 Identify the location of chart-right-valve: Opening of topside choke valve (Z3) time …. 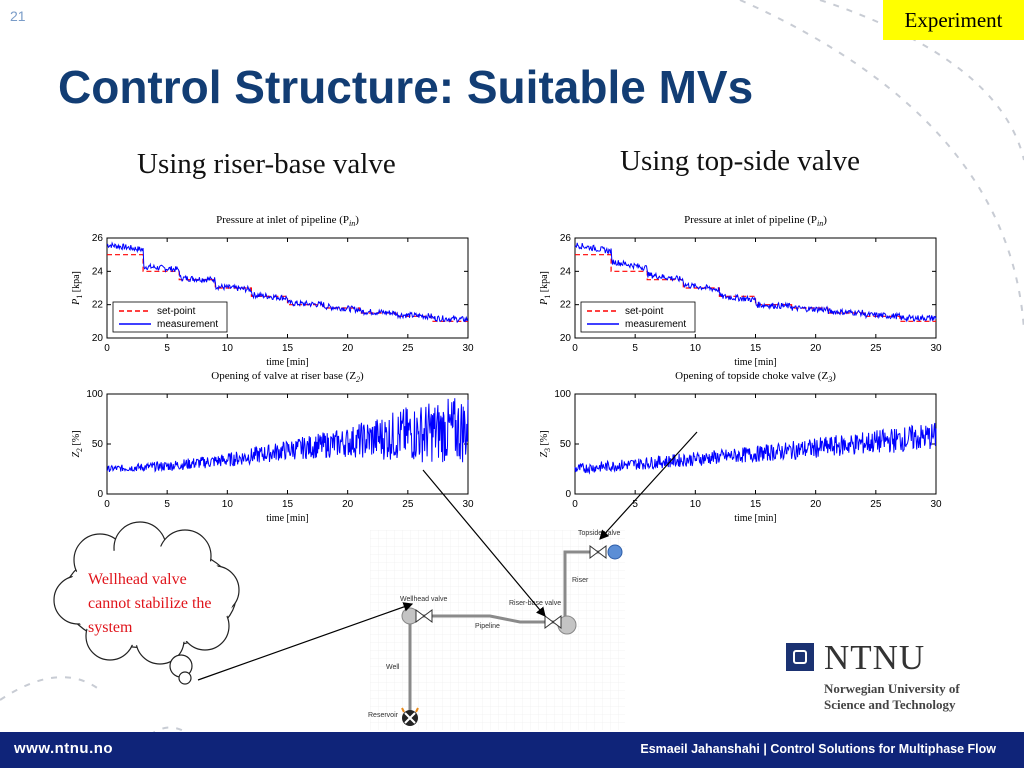
(740, 447).